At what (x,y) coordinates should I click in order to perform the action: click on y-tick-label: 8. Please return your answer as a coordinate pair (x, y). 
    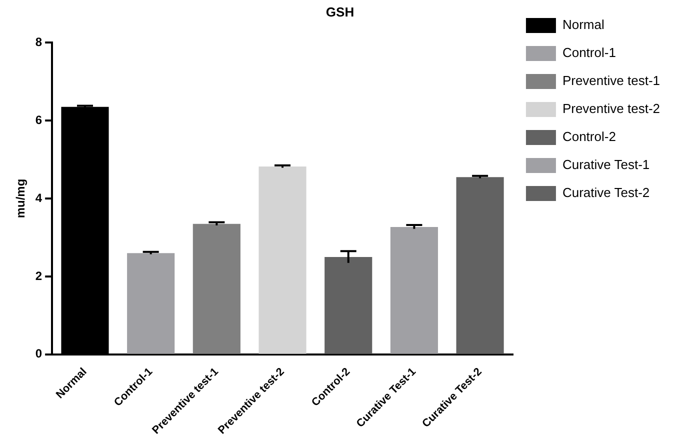
    Looking at the image, I should click on (38, 41).